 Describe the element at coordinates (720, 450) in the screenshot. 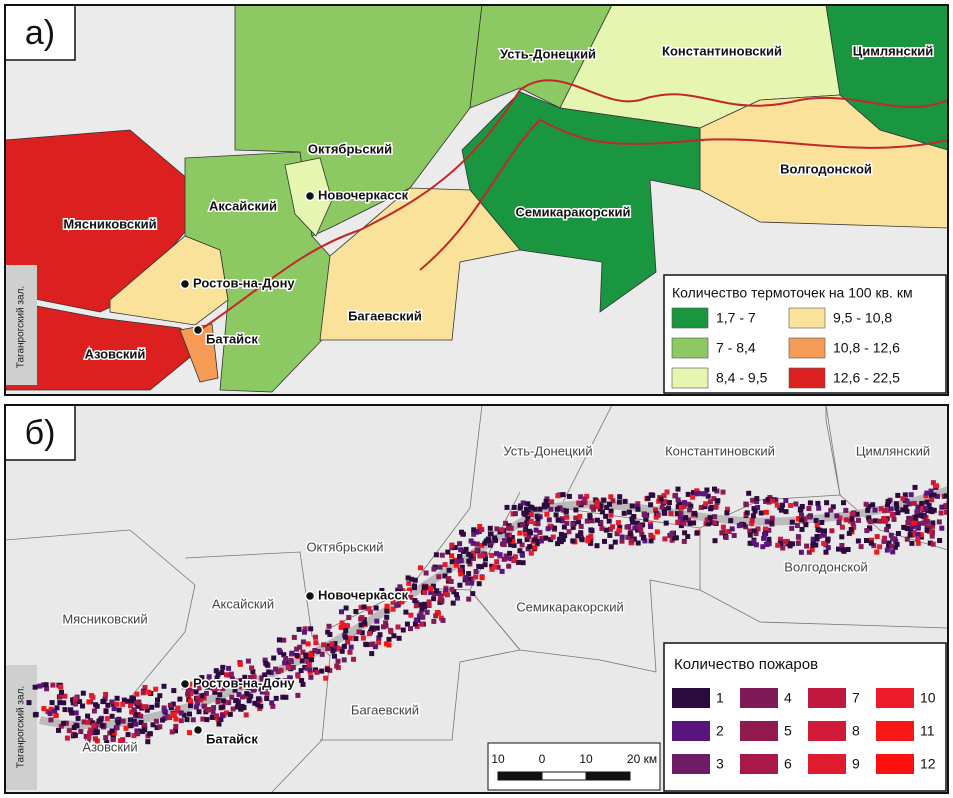

I see `district-label: Константиновский` at that location.